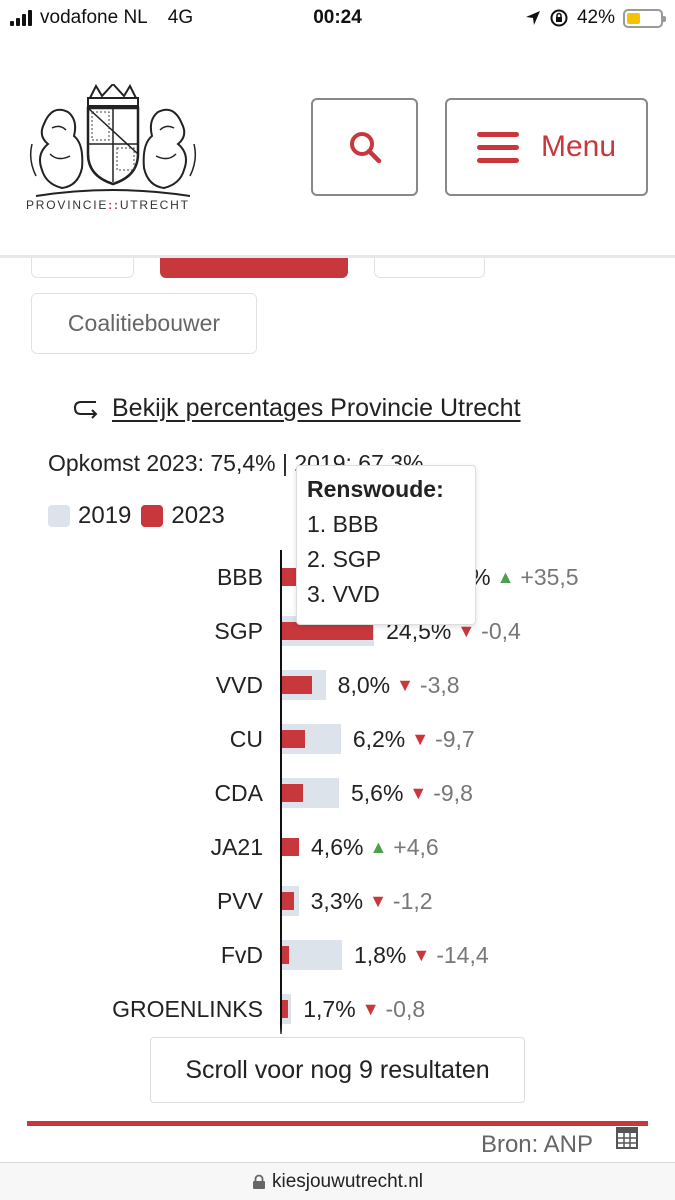 The image size is (675, 1200). What do you see at coordinates (180, 17) in the screenshot?
I see `network-type: 4G` at bounding box center [180, 17].